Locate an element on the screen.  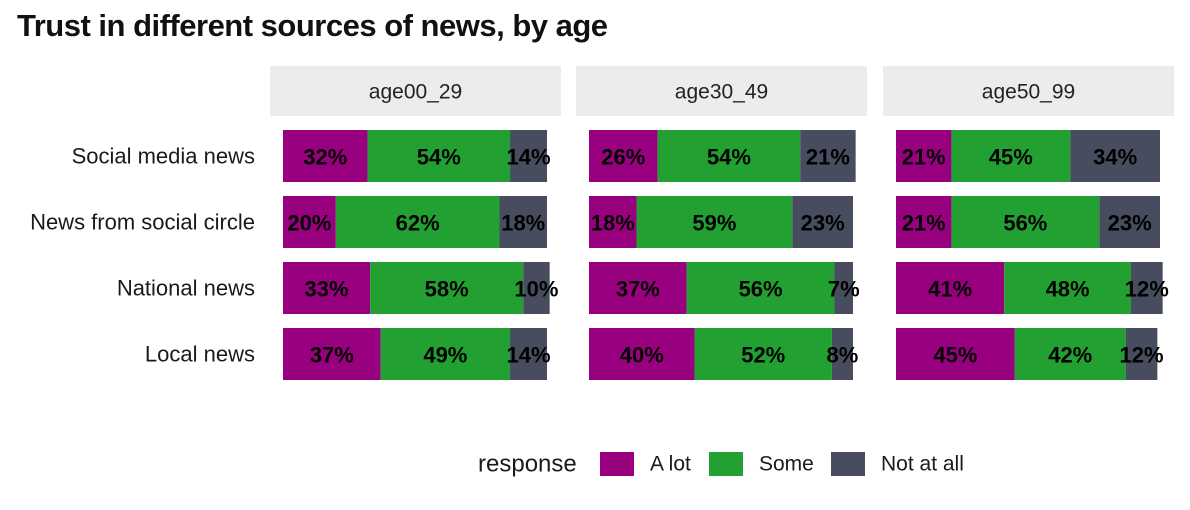
data-label: 26% is located at coordinates (623, 157).